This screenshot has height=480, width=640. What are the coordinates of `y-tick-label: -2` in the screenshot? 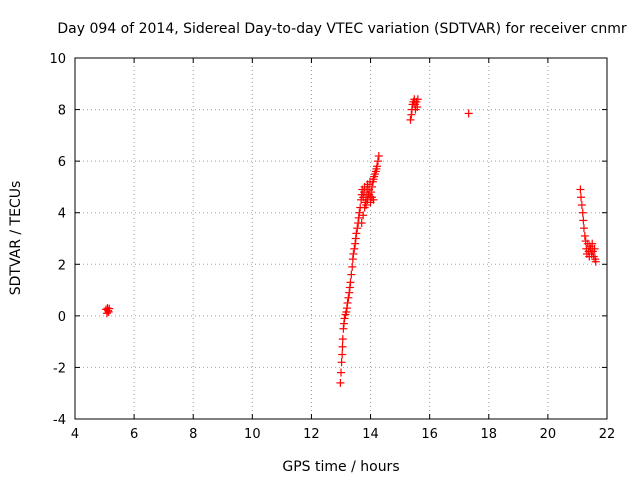 It's located at (59, 368).